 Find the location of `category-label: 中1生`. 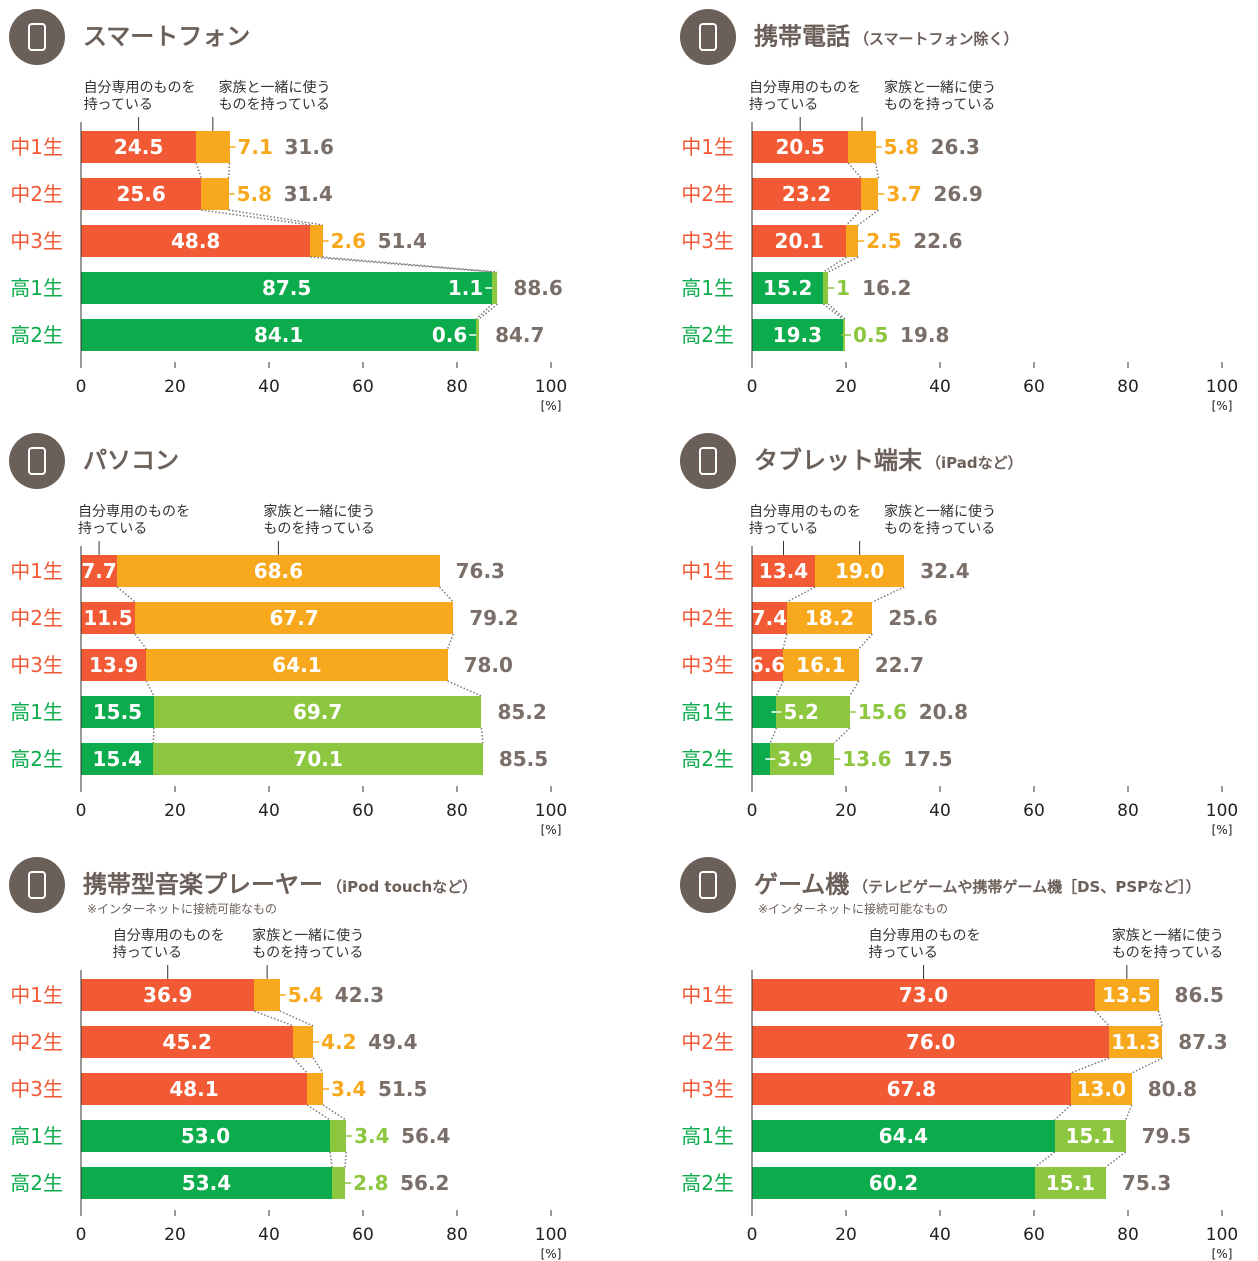

category-label: 中1生 is located at coordinates (36, 995).